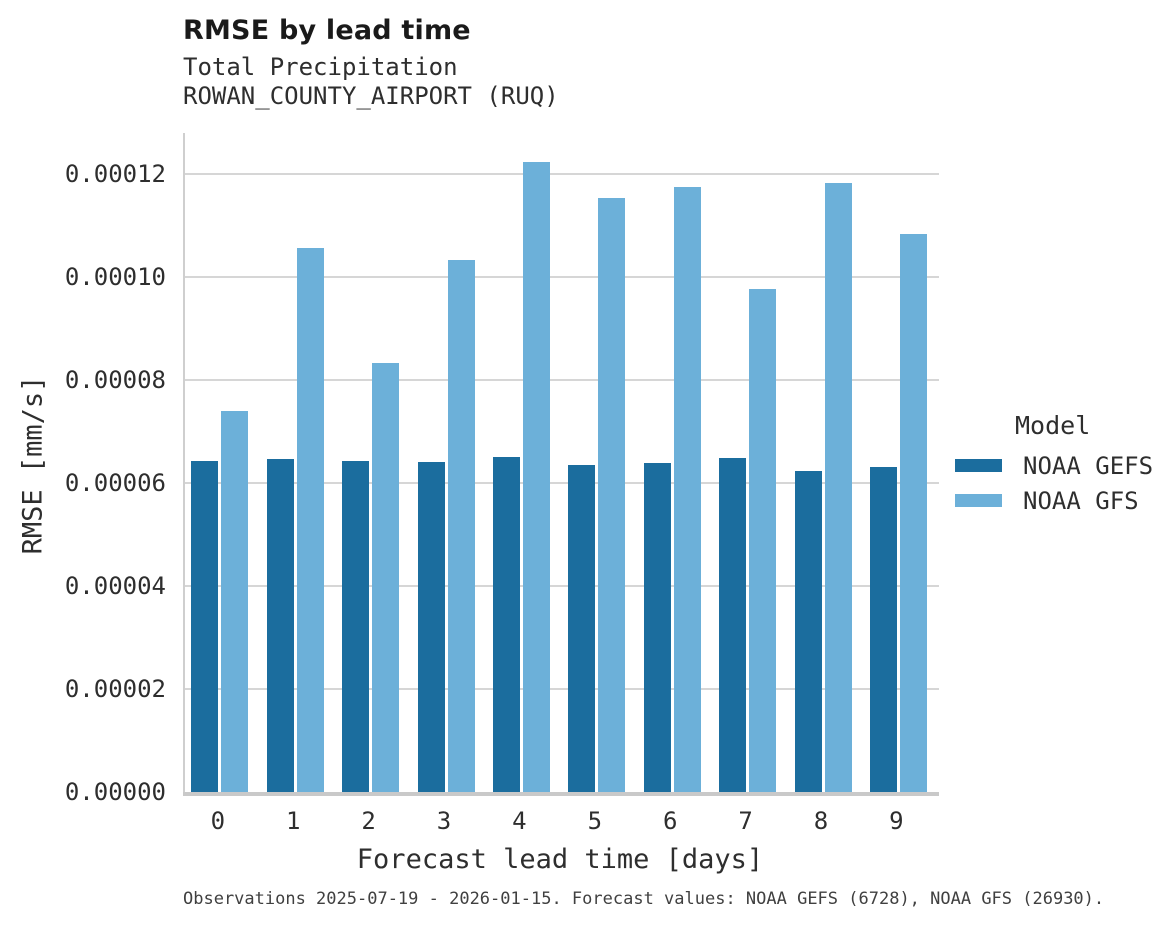 This screenshot has width=1175, height=928. Describe the element at coordinates (368, 821) in the screenshot. I see `x-tick-label: 2` at that location.